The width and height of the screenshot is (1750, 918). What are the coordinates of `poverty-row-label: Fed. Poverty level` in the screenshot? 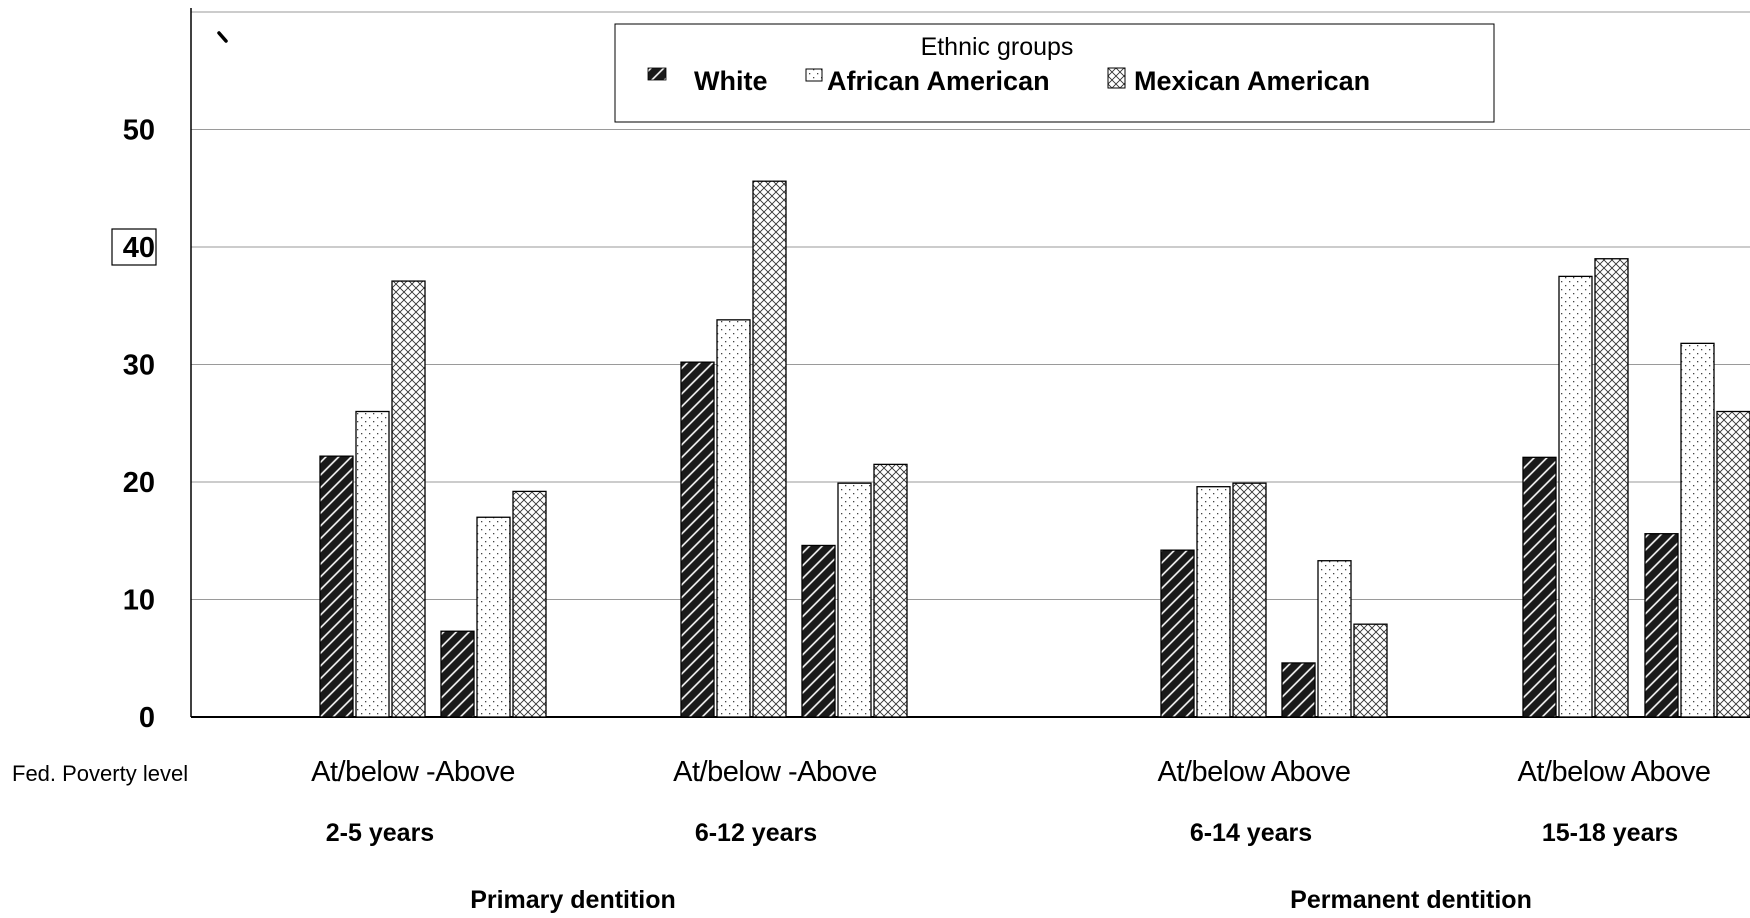 It's located at (100, 773).